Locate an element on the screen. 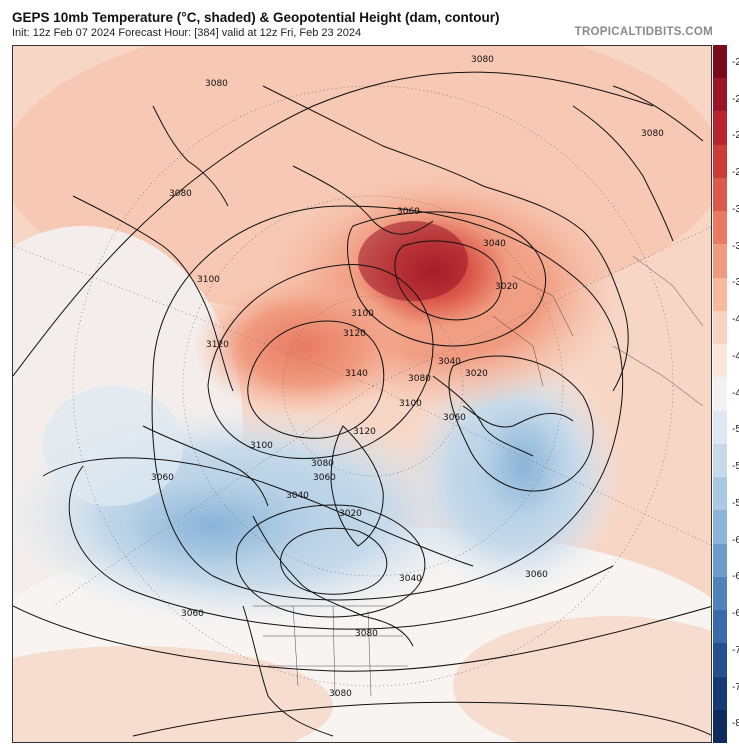 This screenshot has height=750, width=739. site-brand: TROPICALTIDBITS.COM is located at coordinates (643, 32).